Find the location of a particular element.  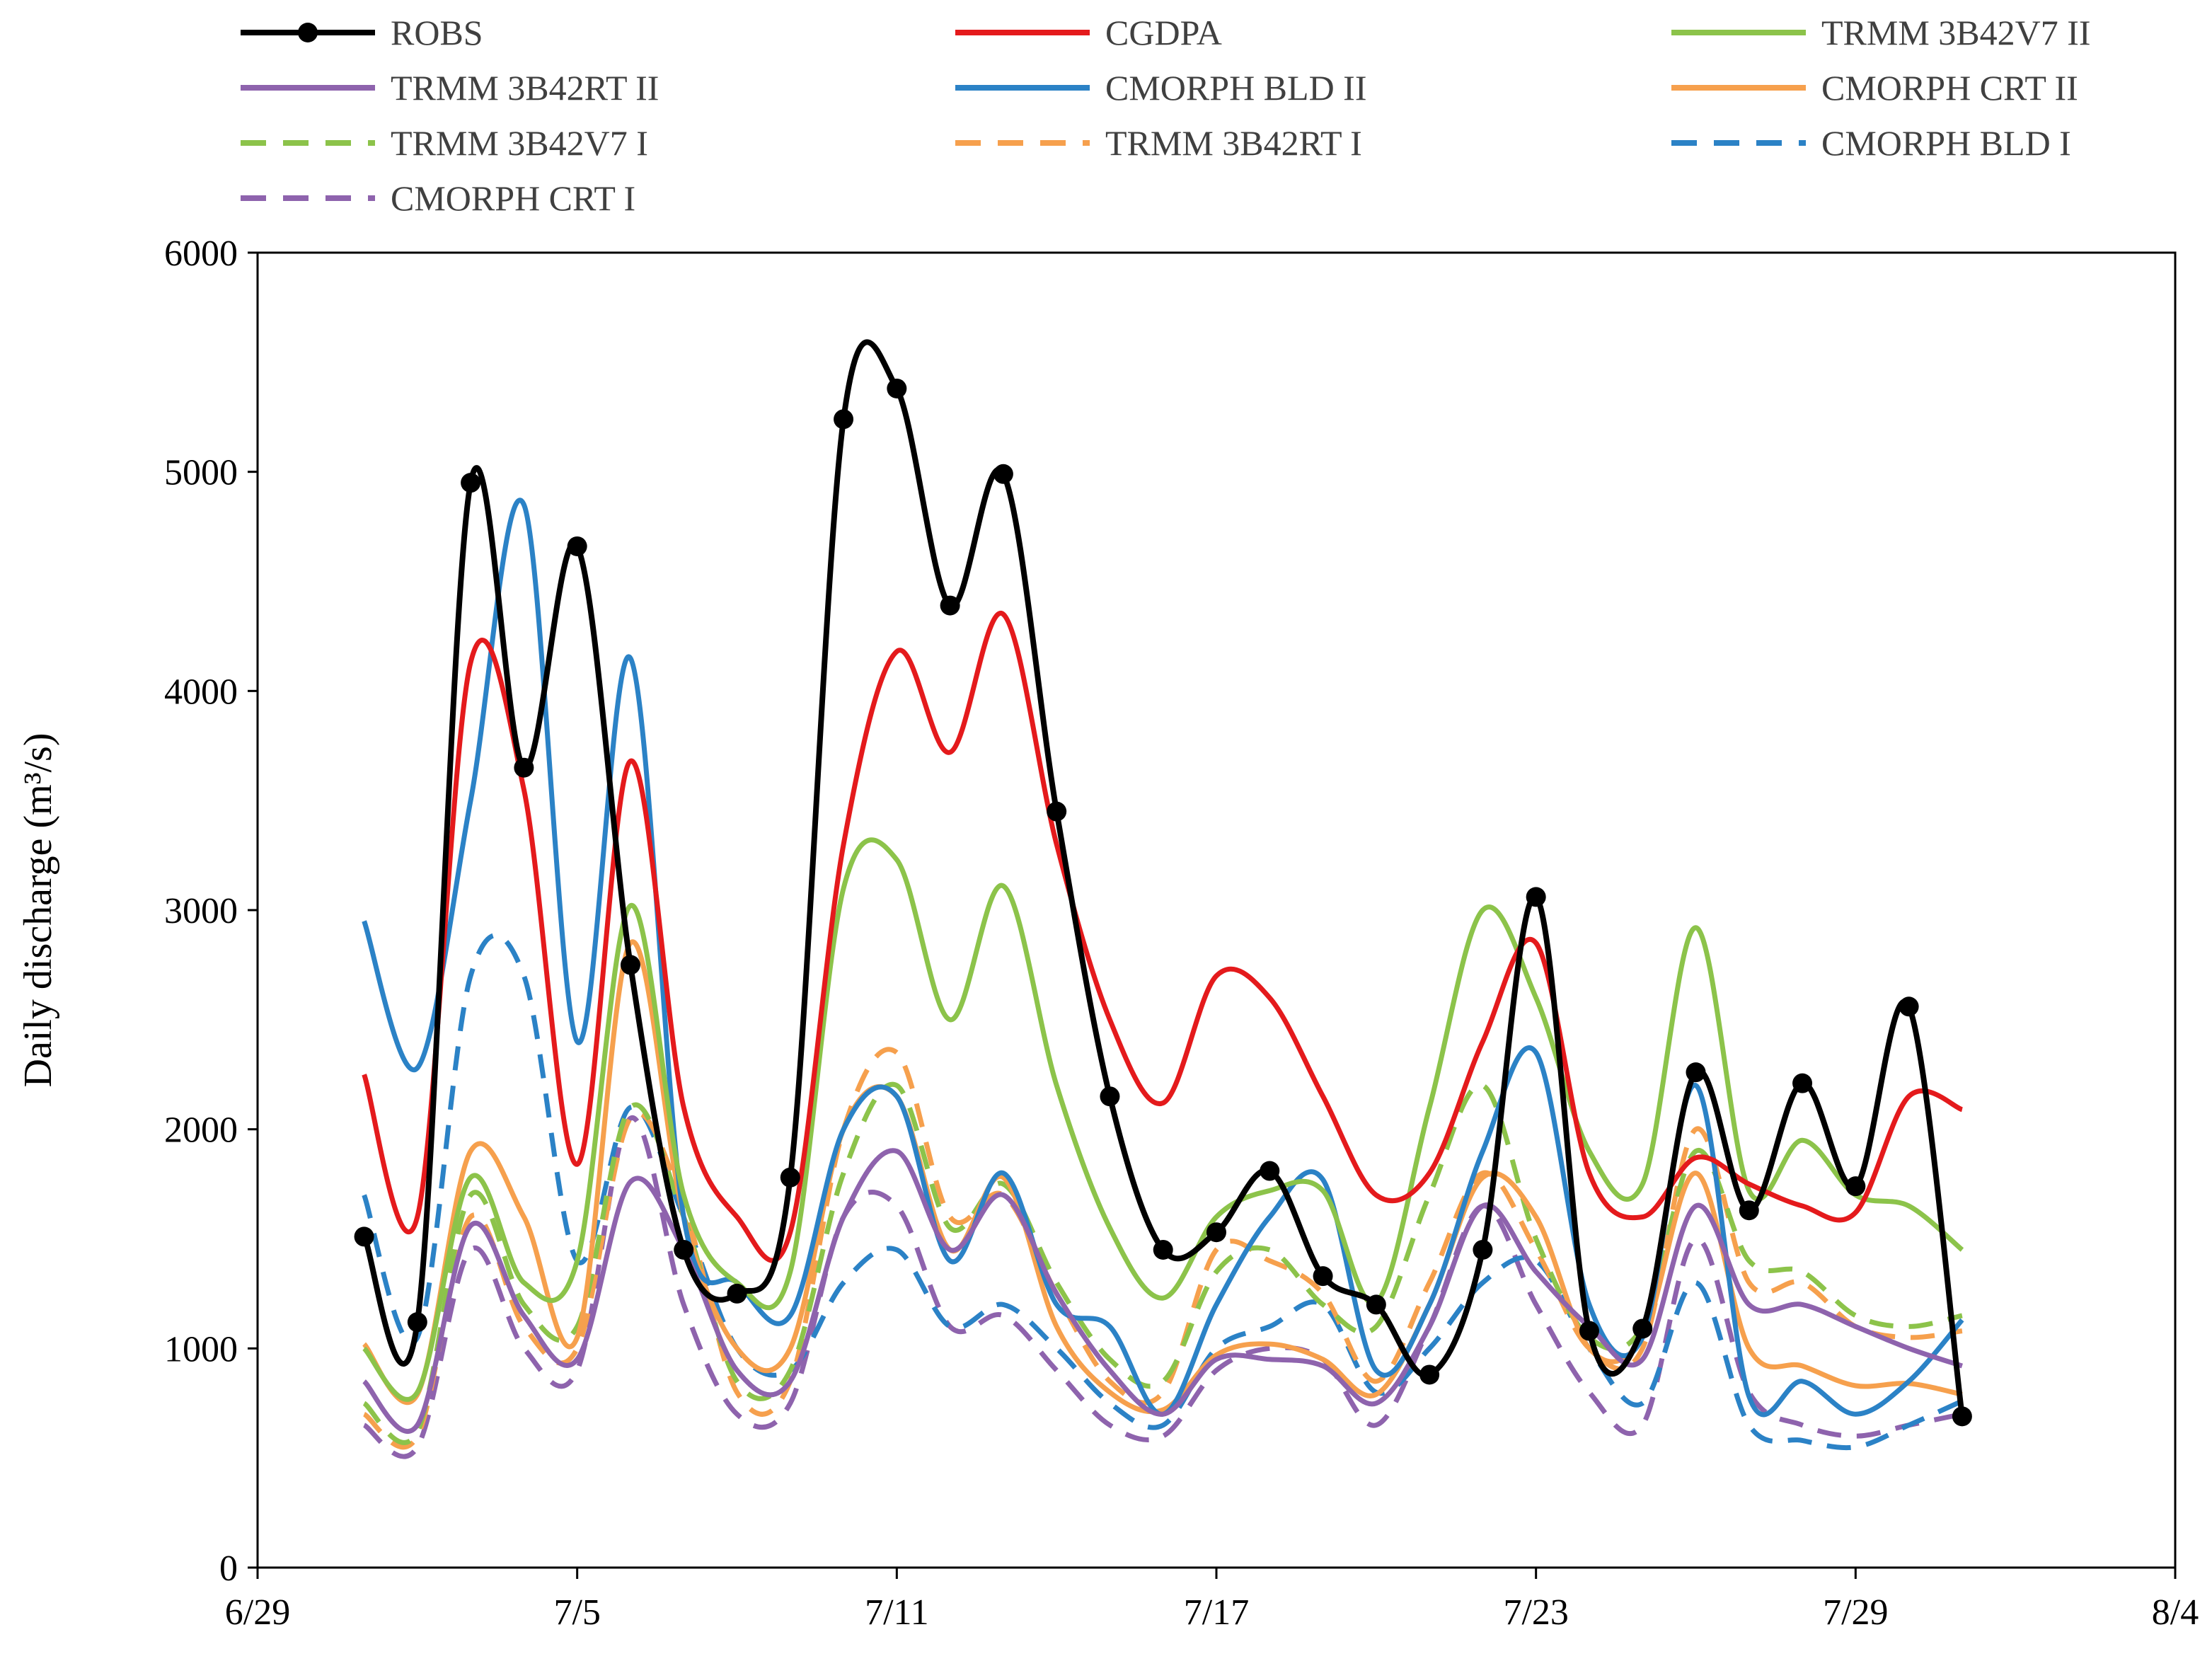

series-trmm-3b42rt-ii is located at coordinates (1162, 1291).